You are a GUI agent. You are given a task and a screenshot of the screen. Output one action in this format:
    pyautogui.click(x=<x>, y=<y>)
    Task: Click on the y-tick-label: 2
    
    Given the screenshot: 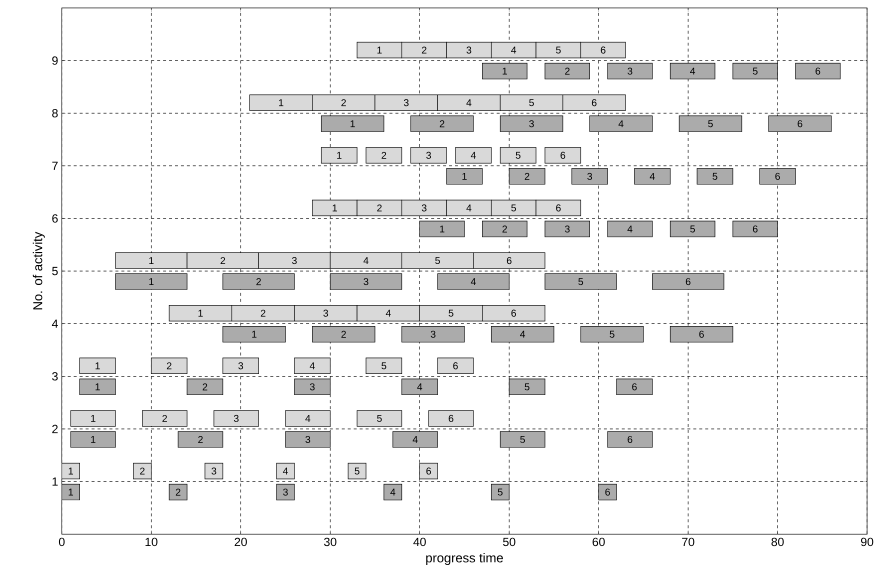 What is the action you would take?
    pyautogui.click(x=55, y=429)
    